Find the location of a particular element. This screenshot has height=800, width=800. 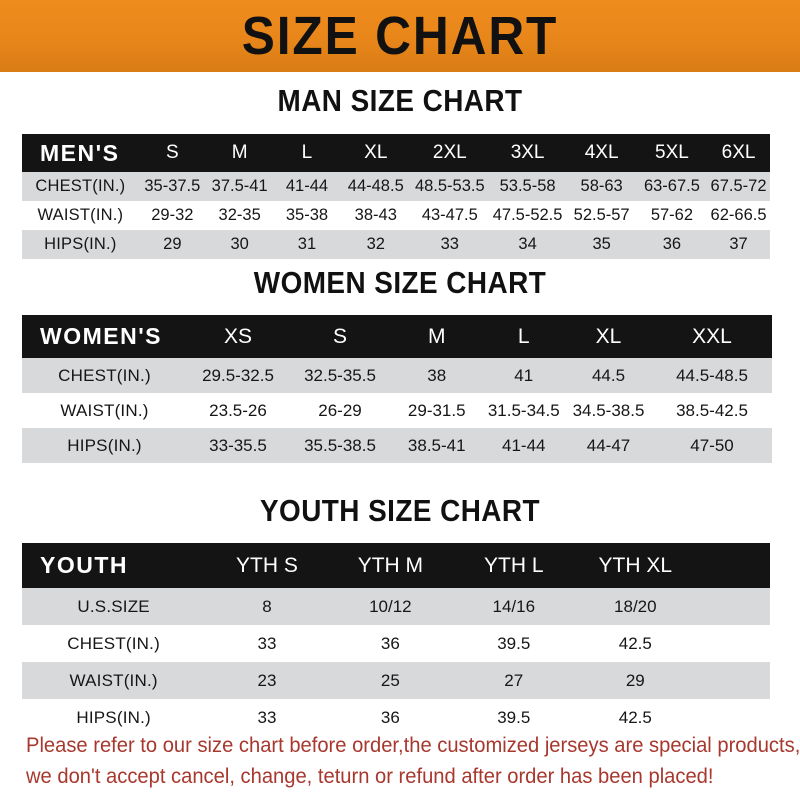

section-title-youth: YOUTH SIZE CHART is located at coordinates (400, 510).